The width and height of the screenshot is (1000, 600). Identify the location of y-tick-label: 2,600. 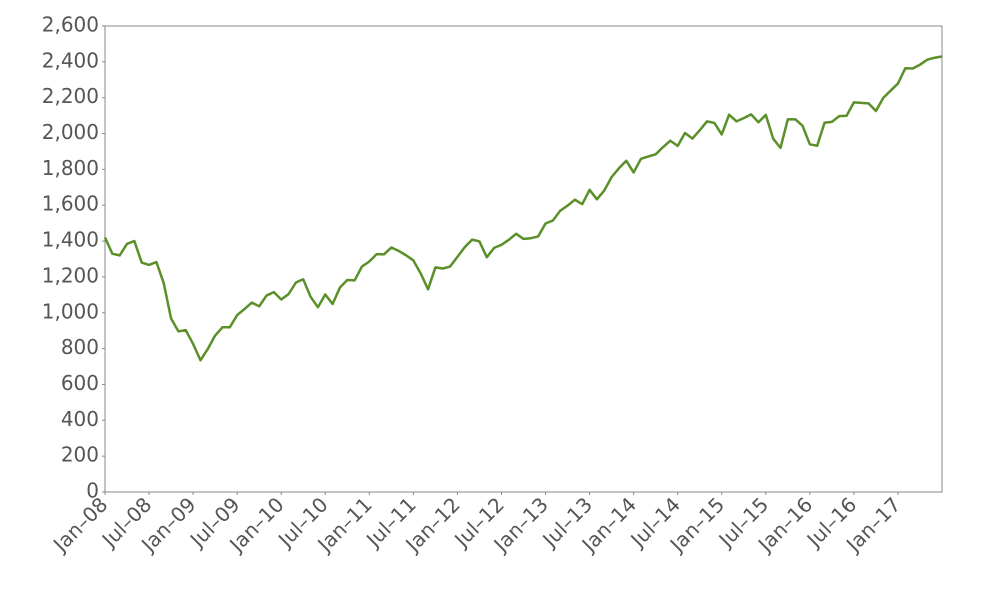
(70, 25).